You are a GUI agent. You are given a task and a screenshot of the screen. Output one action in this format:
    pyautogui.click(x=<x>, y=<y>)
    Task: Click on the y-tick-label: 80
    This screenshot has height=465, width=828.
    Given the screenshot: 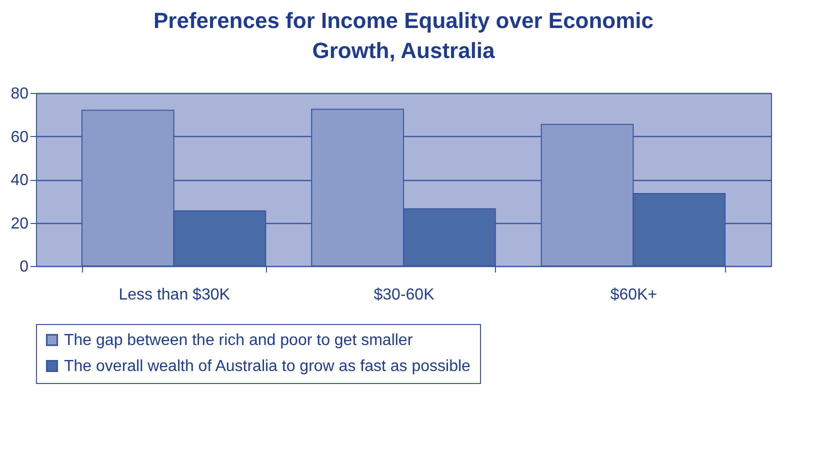 What is the action you would take?
    pyautogui.click(x=19, y=94)
    